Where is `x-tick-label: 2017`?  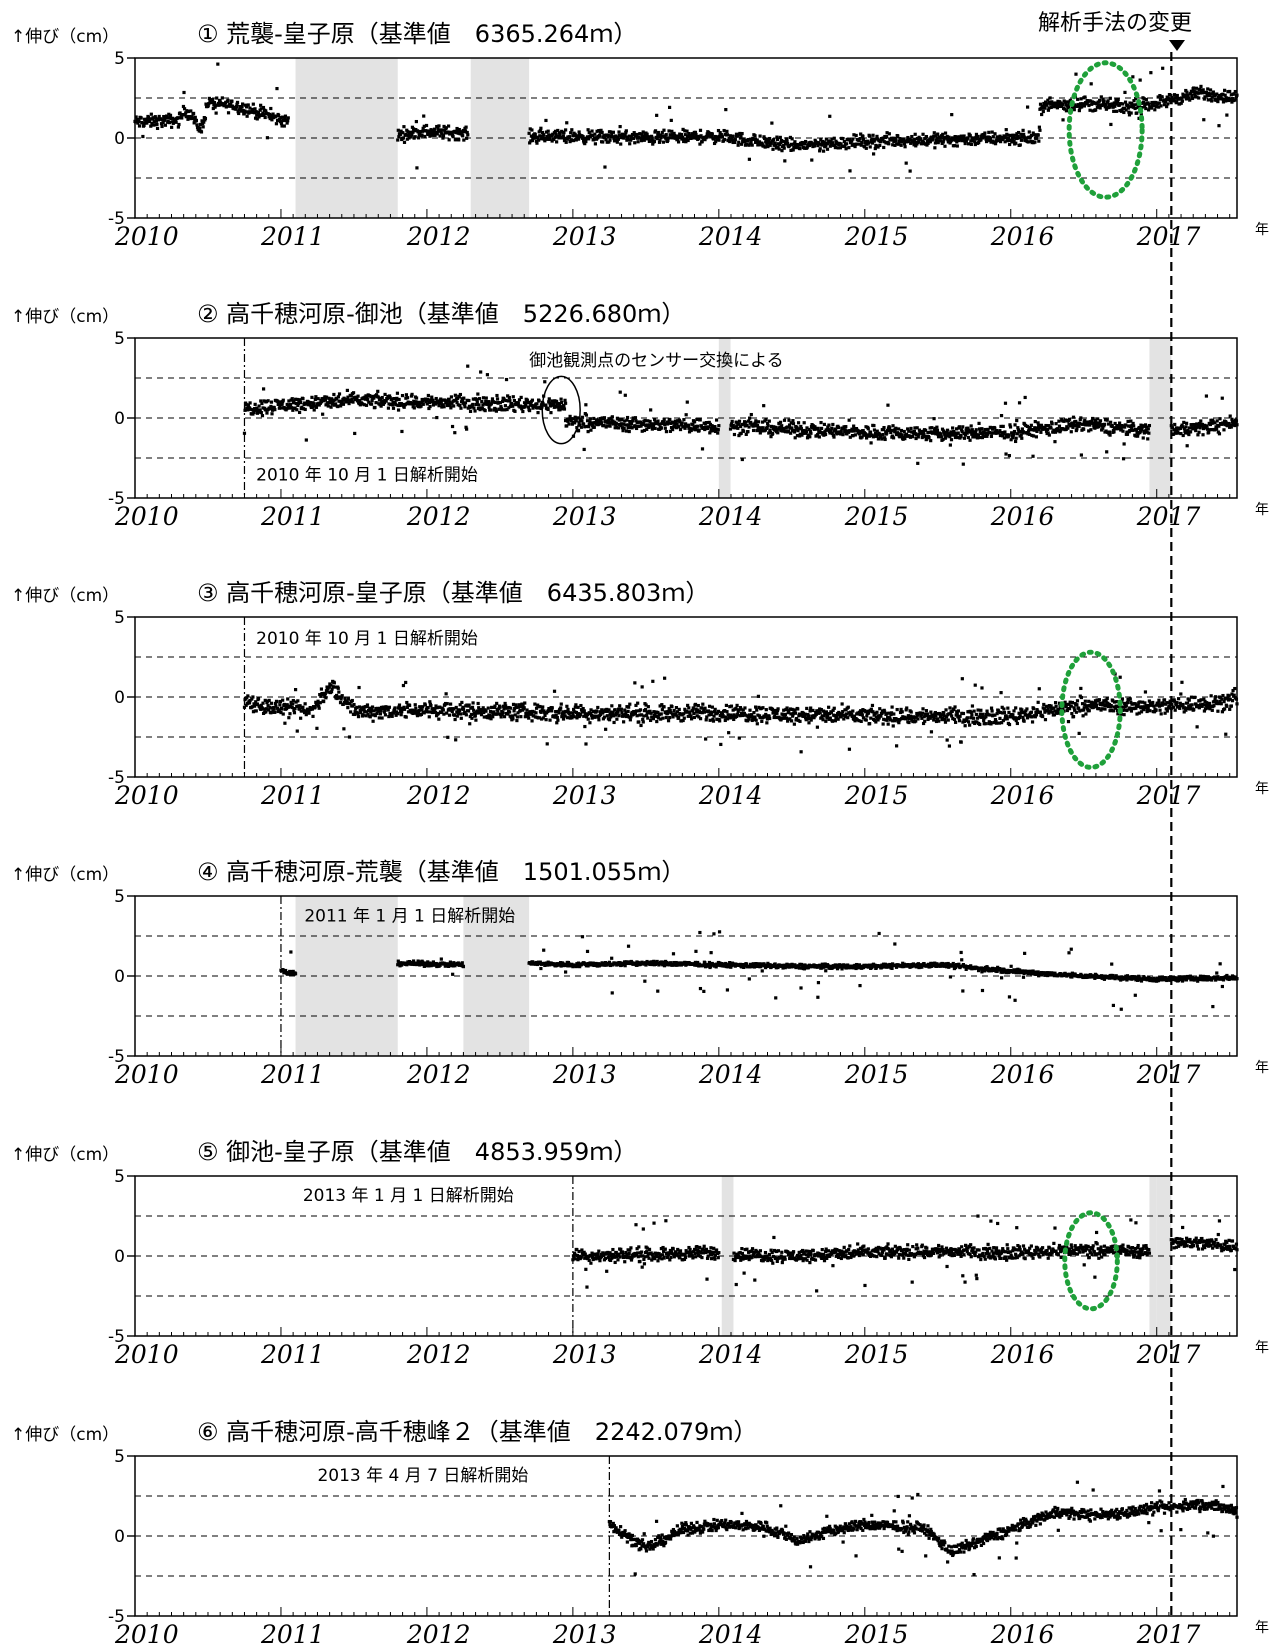 x-tick-label: 2017 is located at coordinates (1168, 236).